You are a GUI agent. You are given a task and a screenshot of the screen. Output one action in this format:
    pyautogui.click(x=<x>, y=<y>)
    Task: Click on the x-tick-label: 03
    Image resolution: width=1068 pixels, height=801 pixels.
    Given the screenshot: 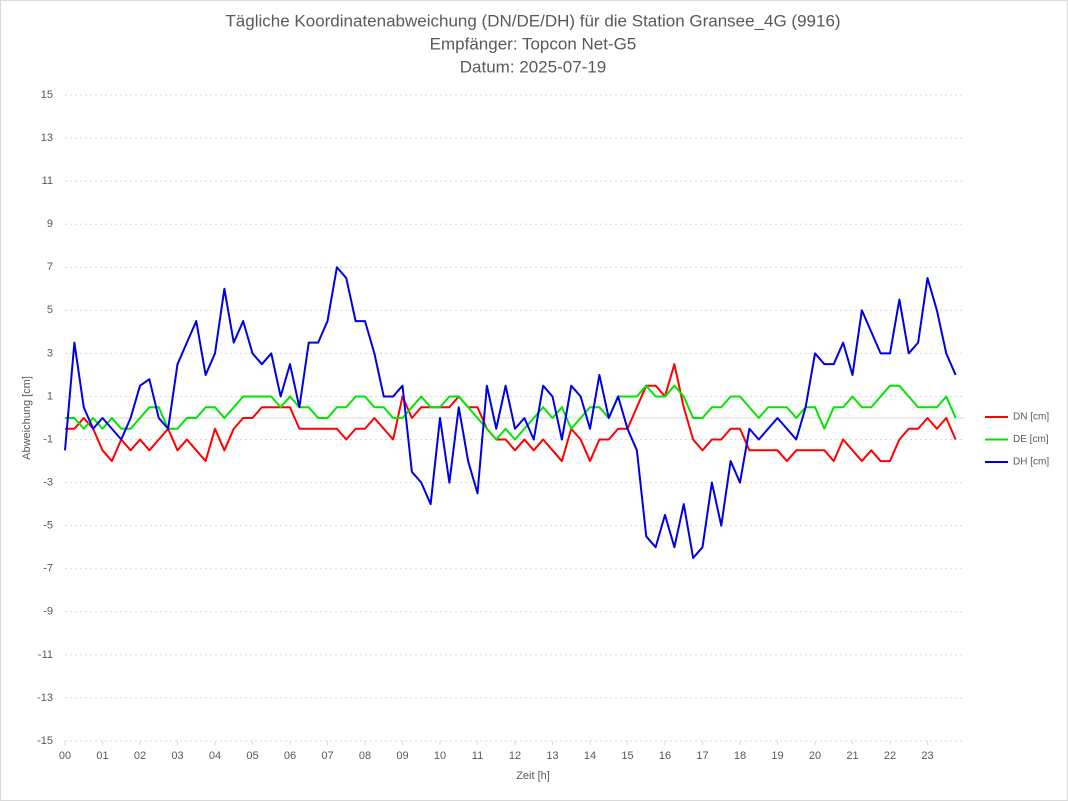 What is the action you would take?
    pyautogui.click(x=177, y=756)
    